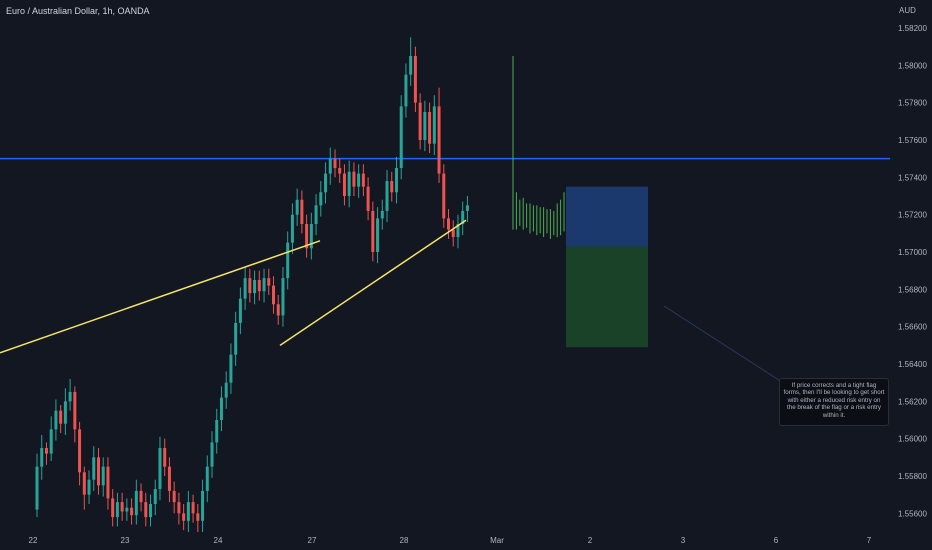 This screenshot has width=932, height=550. What do you see at coordinates (912, 401) in the screenshot?
I see `y-tick-label: 1.56200` at bounding box center [912, 401].